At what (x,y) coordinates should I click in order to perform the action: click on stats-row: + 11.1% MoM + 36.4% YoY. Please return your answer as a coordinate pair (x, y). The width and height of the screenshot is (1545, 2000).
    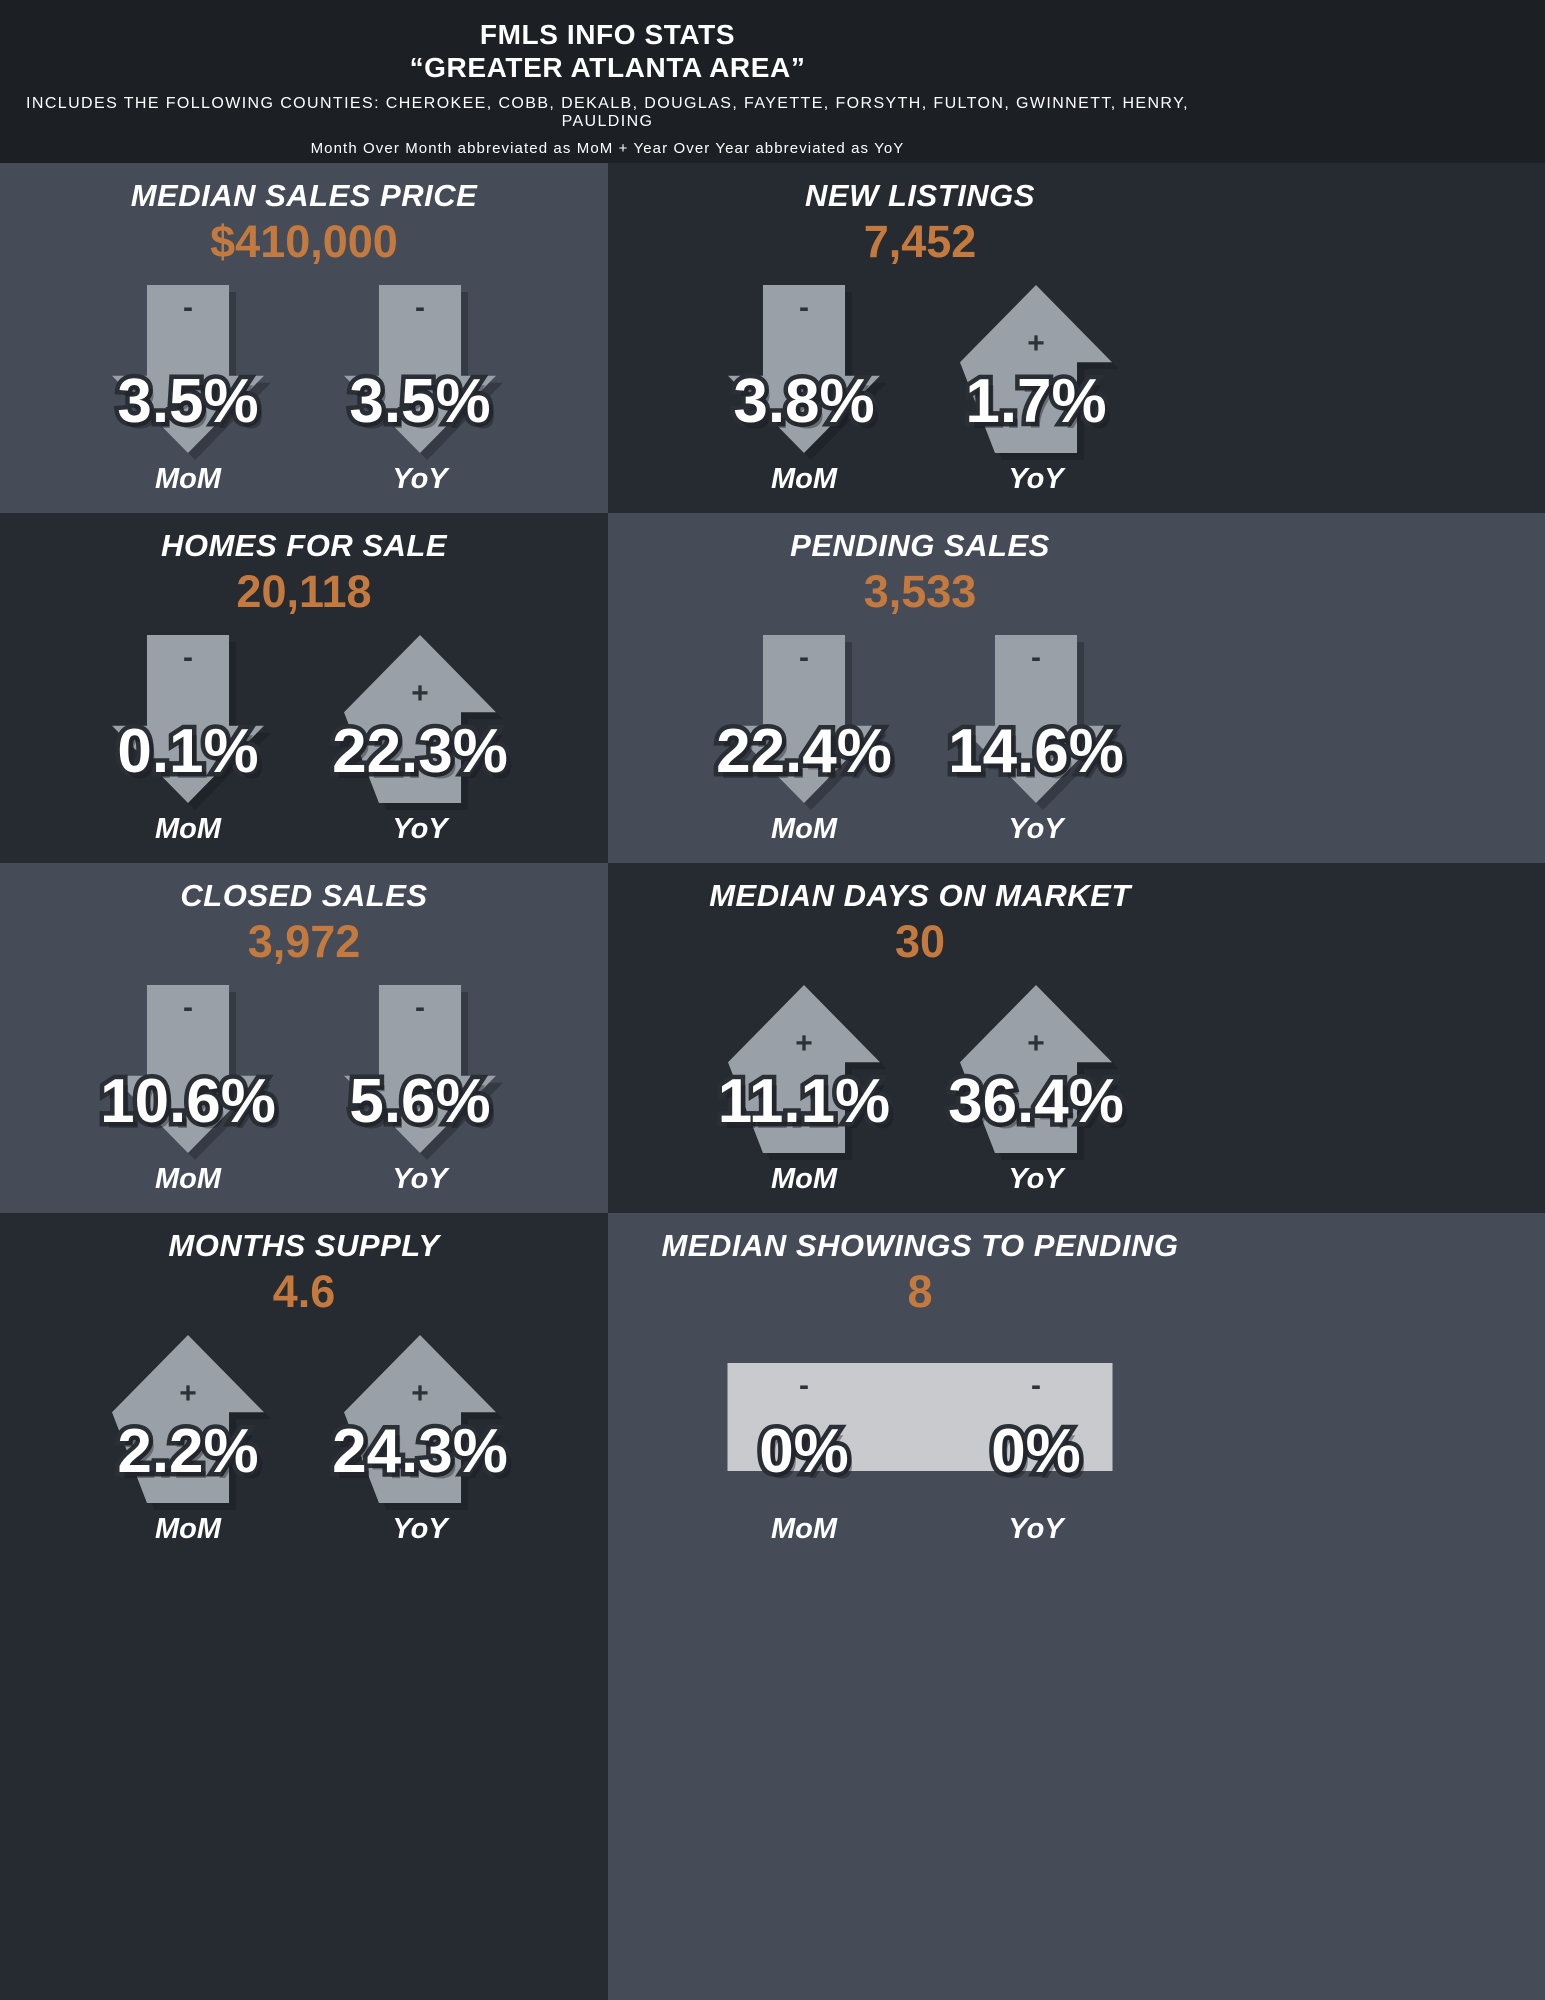
    Looking at the image, I should click on (920, 1092).